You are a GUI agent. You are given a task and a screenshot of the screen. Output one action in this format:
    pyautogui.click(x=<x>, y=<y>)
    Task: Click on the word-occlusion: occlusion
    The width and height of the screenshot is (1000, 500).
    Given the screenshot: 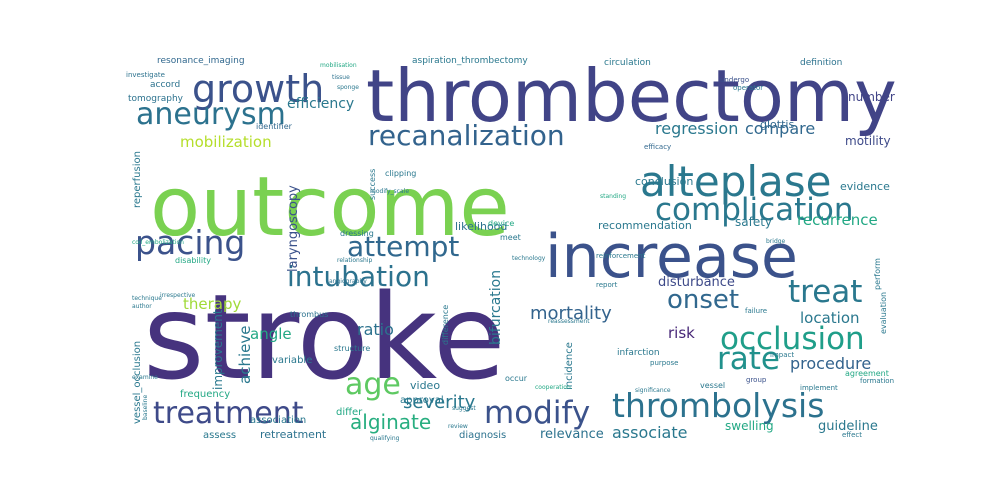 What is the action you would take?
    pyautogui.click(x=792, y=339)
    